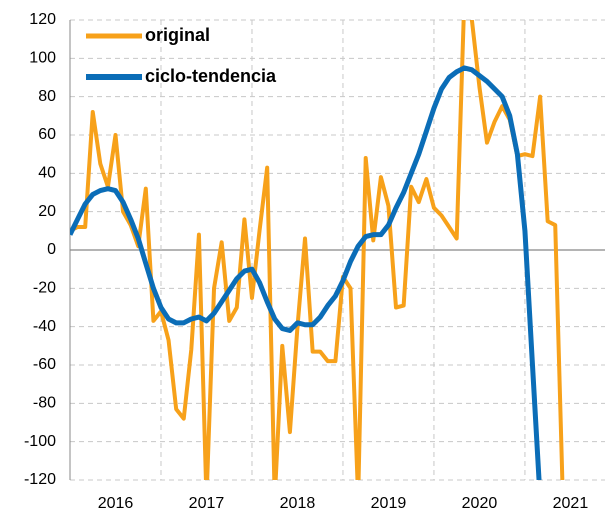 This screenshot has height=518, width=605. Describe the element at coordinates (47, 96) in the screenshot. I see `y-tick-label: 80` at that location.